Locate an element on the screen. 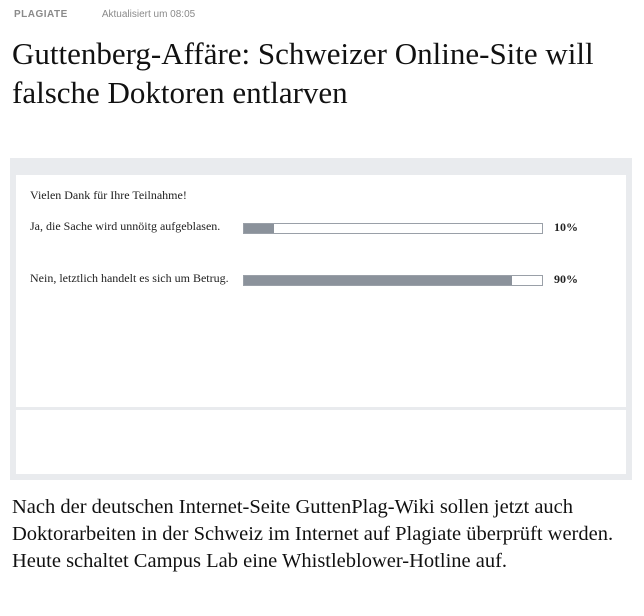 The height and width of the screenshot is (616, 644). section-kicker: PLAGIATE is located at coordinates (41, 14).